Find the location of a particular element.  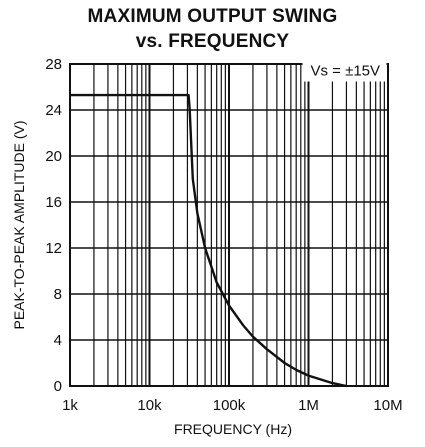

y-tick-label: 8 is located at coordinates (58, 294).